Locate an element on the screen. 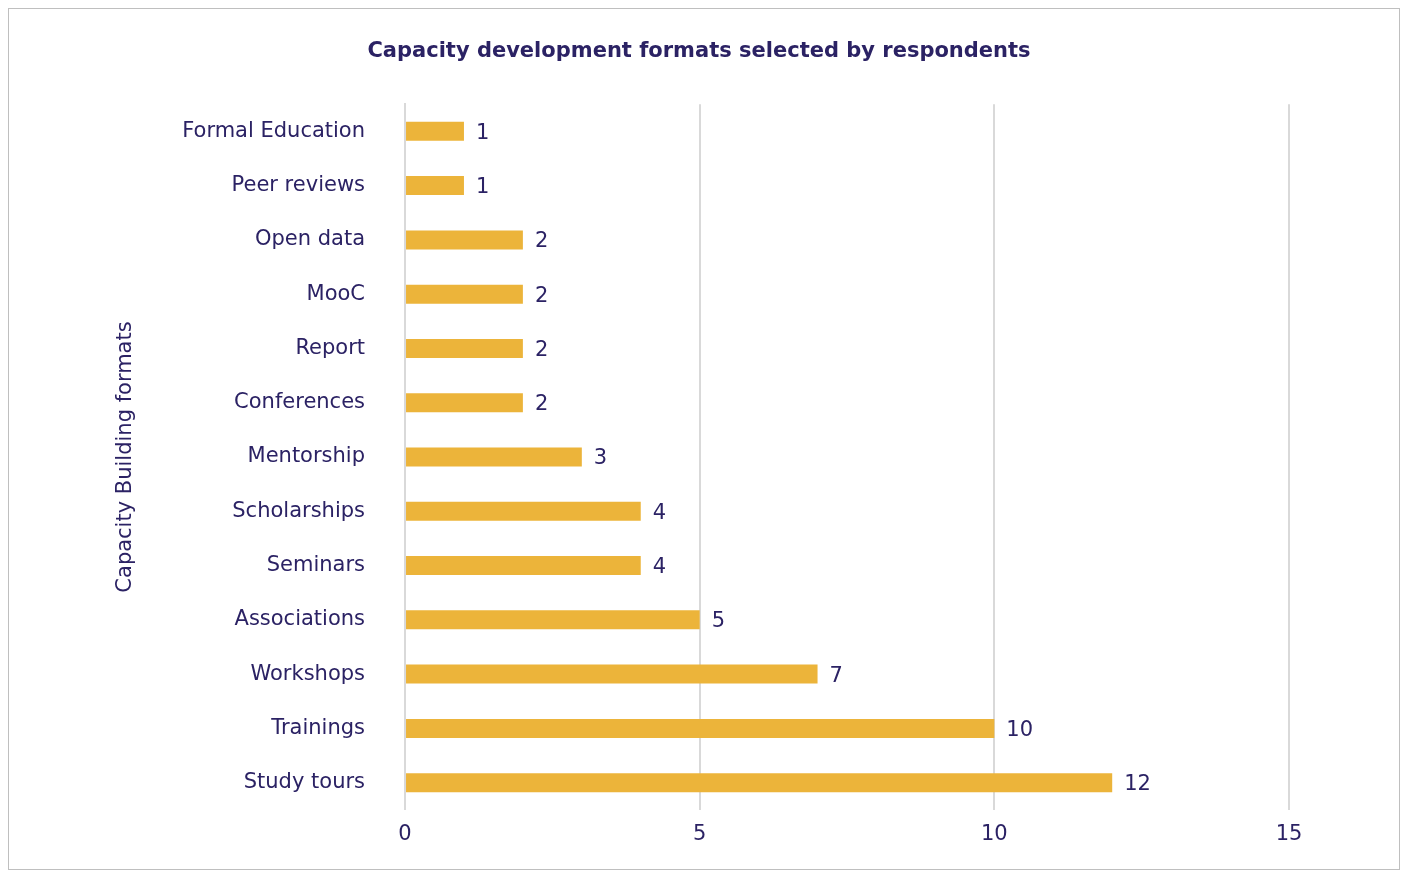 This screenshot has height=871, width=1401. data-label: 7 is located at coordinates (836, 674).